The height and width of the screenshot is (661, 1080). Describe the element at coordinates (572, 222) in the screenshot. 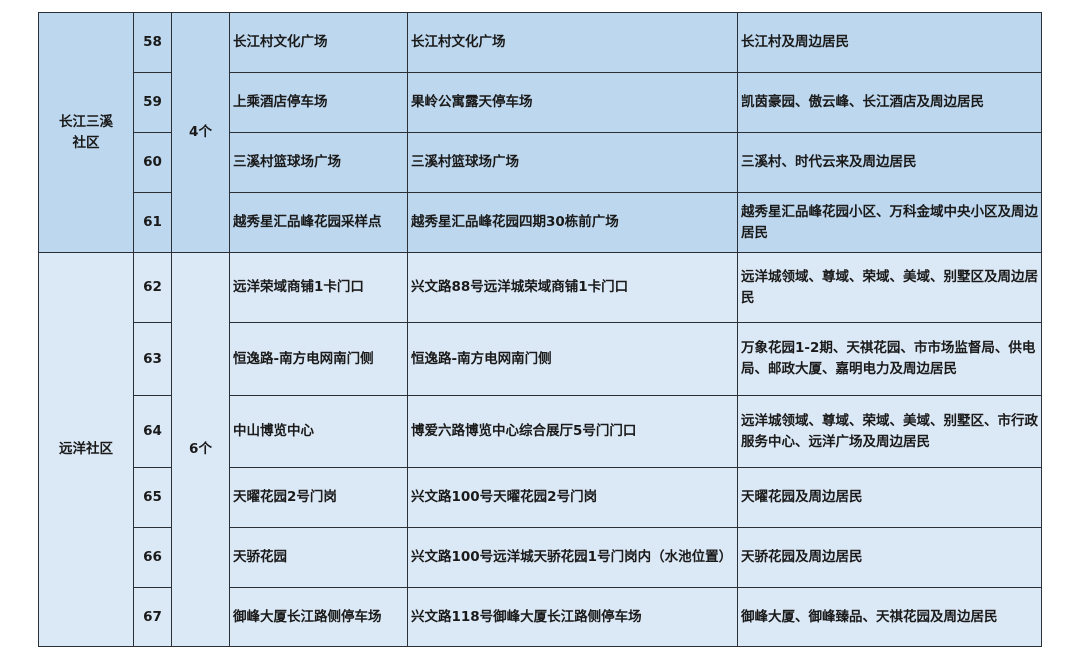

I see `site-location-cell: 越秀星汇品峰花园四期30栋前广场` at that location.